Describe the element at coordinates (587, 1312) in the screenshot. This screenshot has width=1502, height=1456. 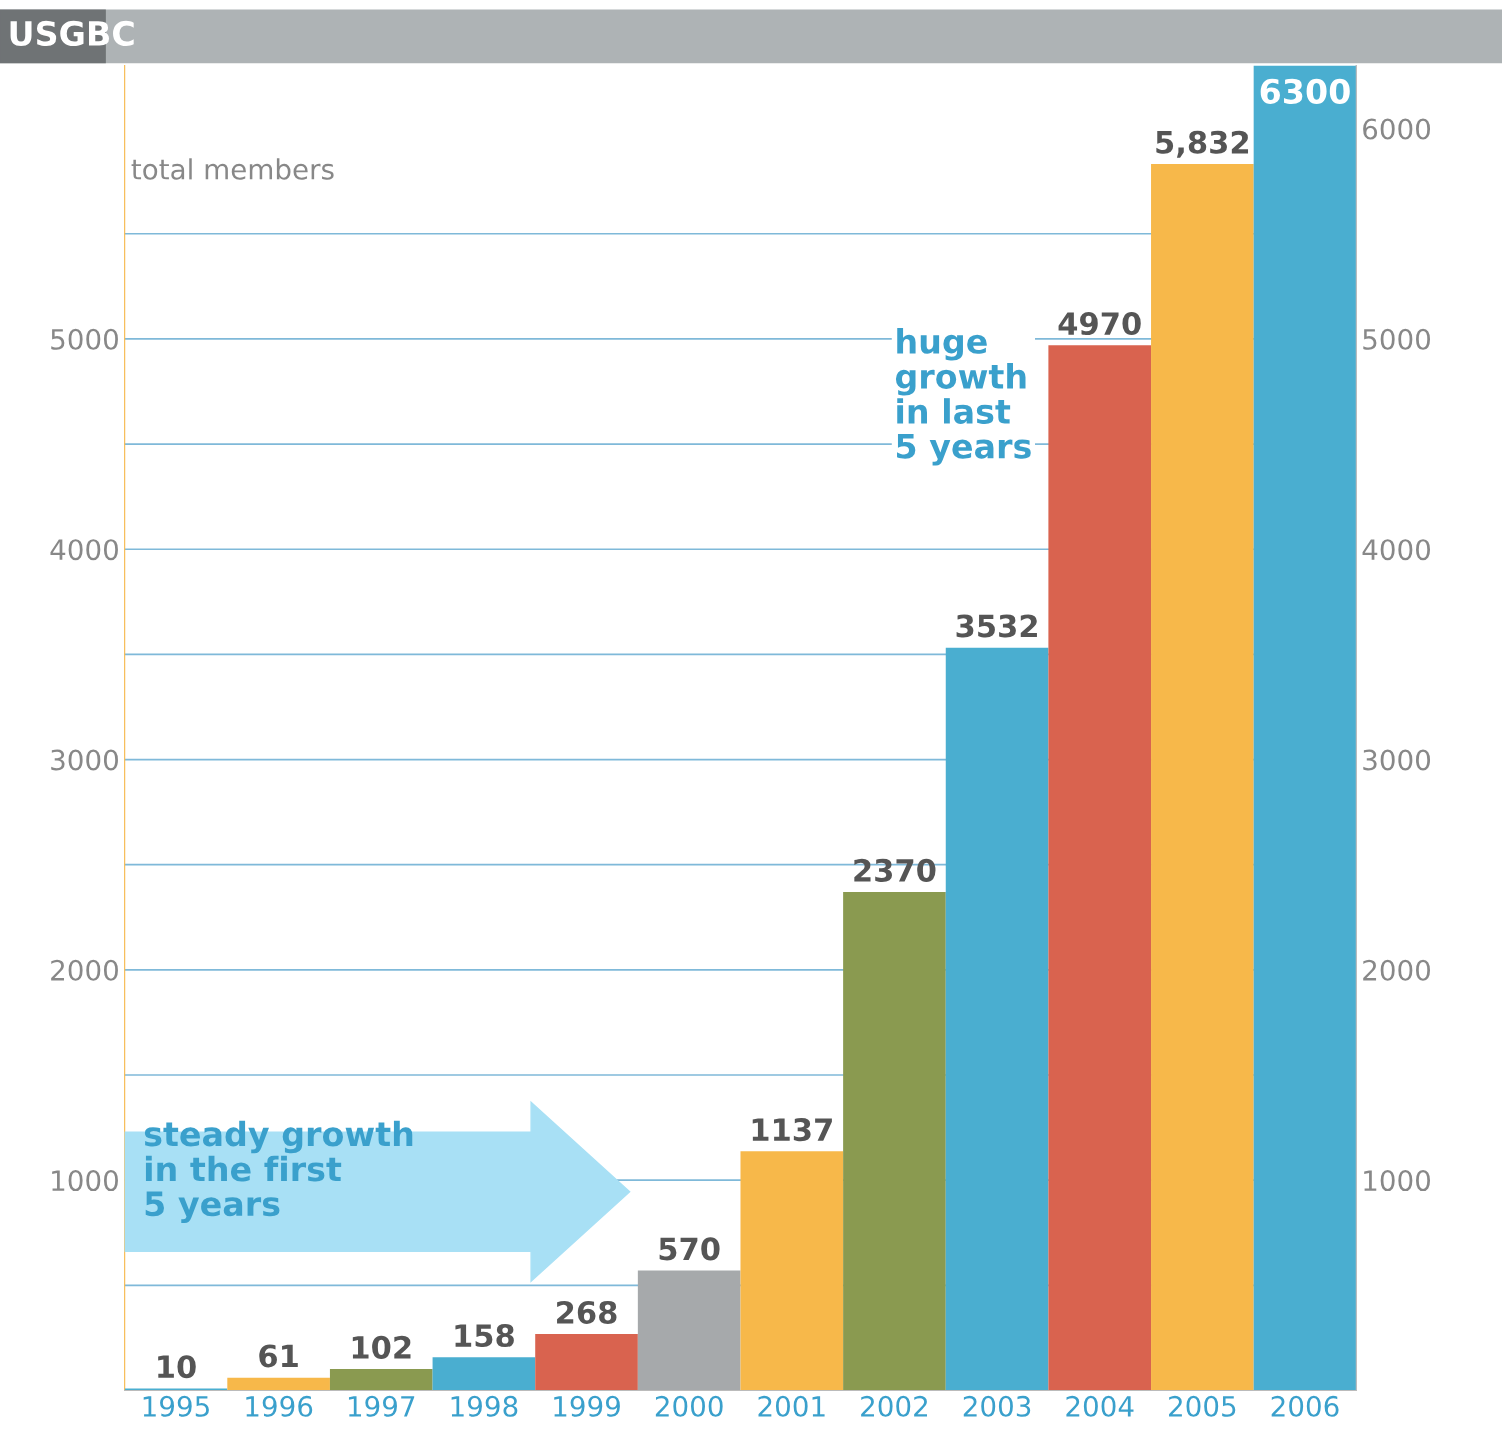
I see `data-label: 268` at that location.